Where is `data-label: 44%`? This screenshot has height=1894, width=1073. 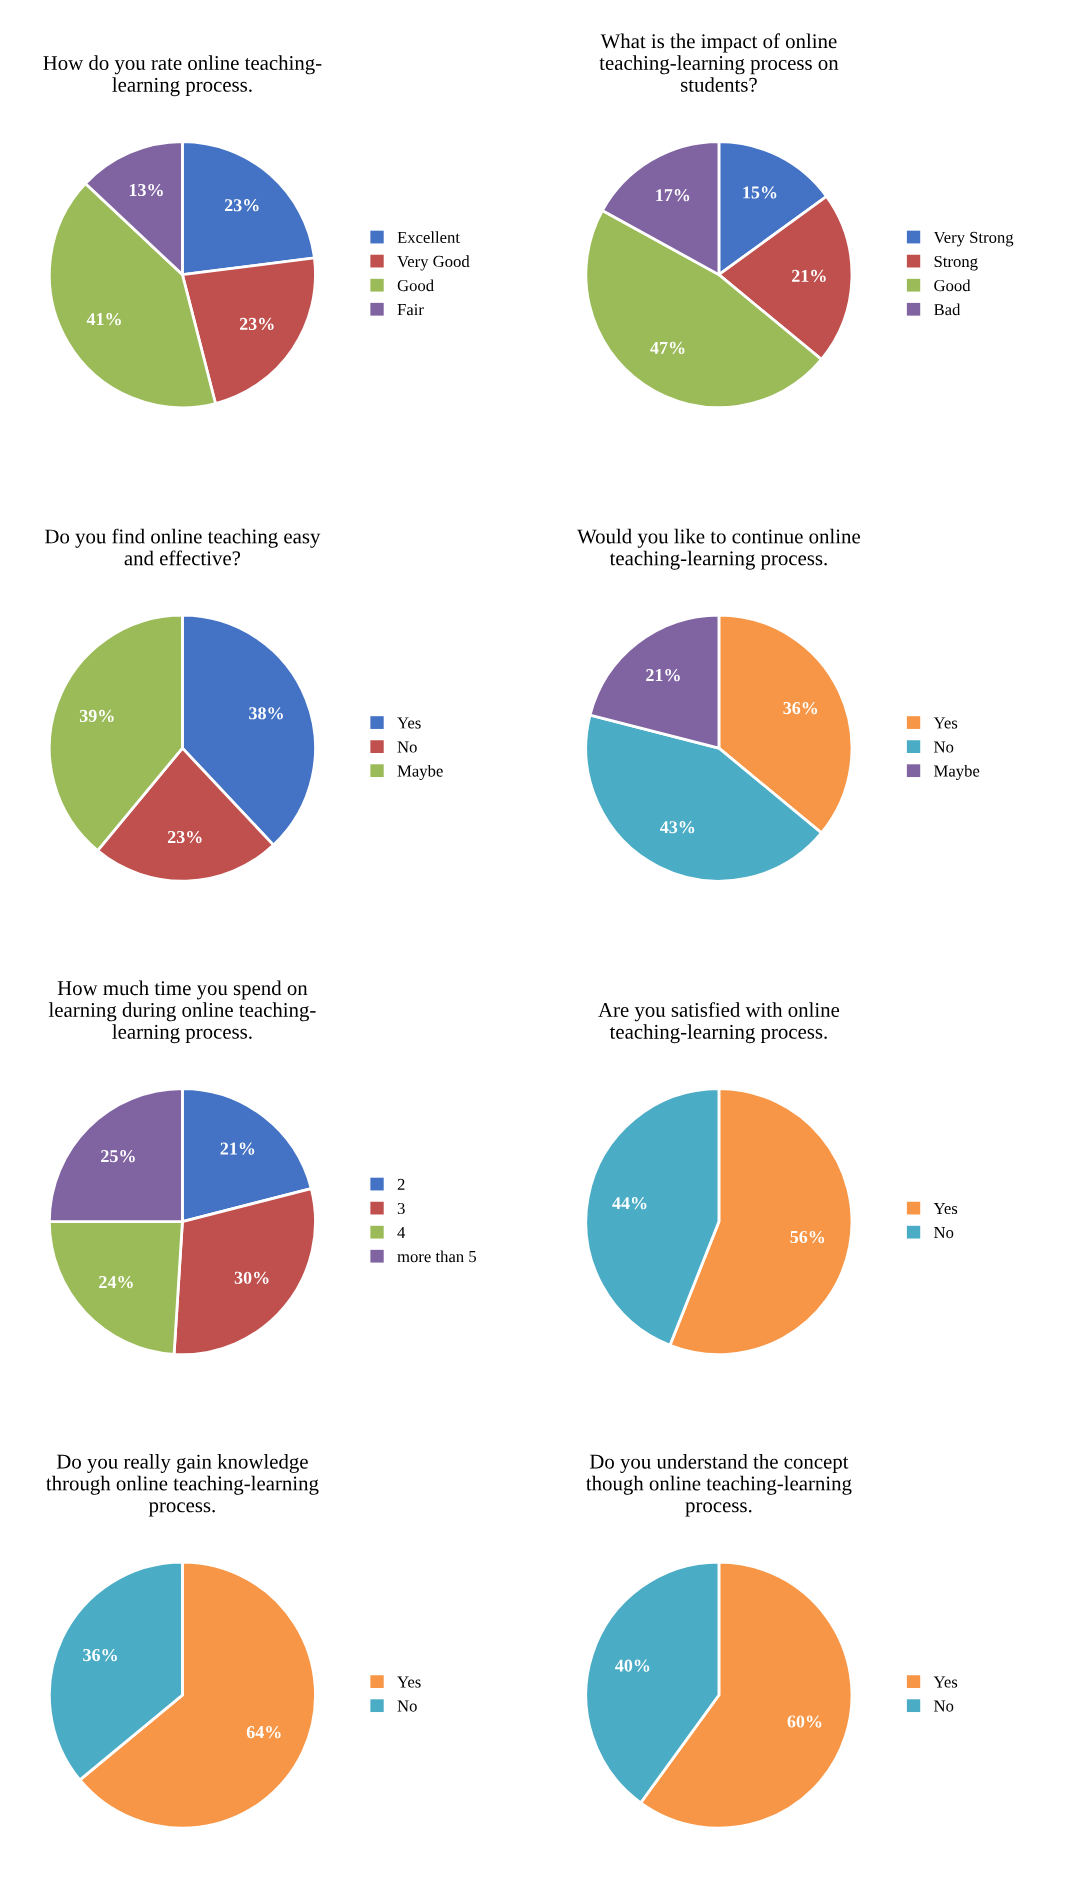 data-label: 44% is located at coordinates (629, 1203).